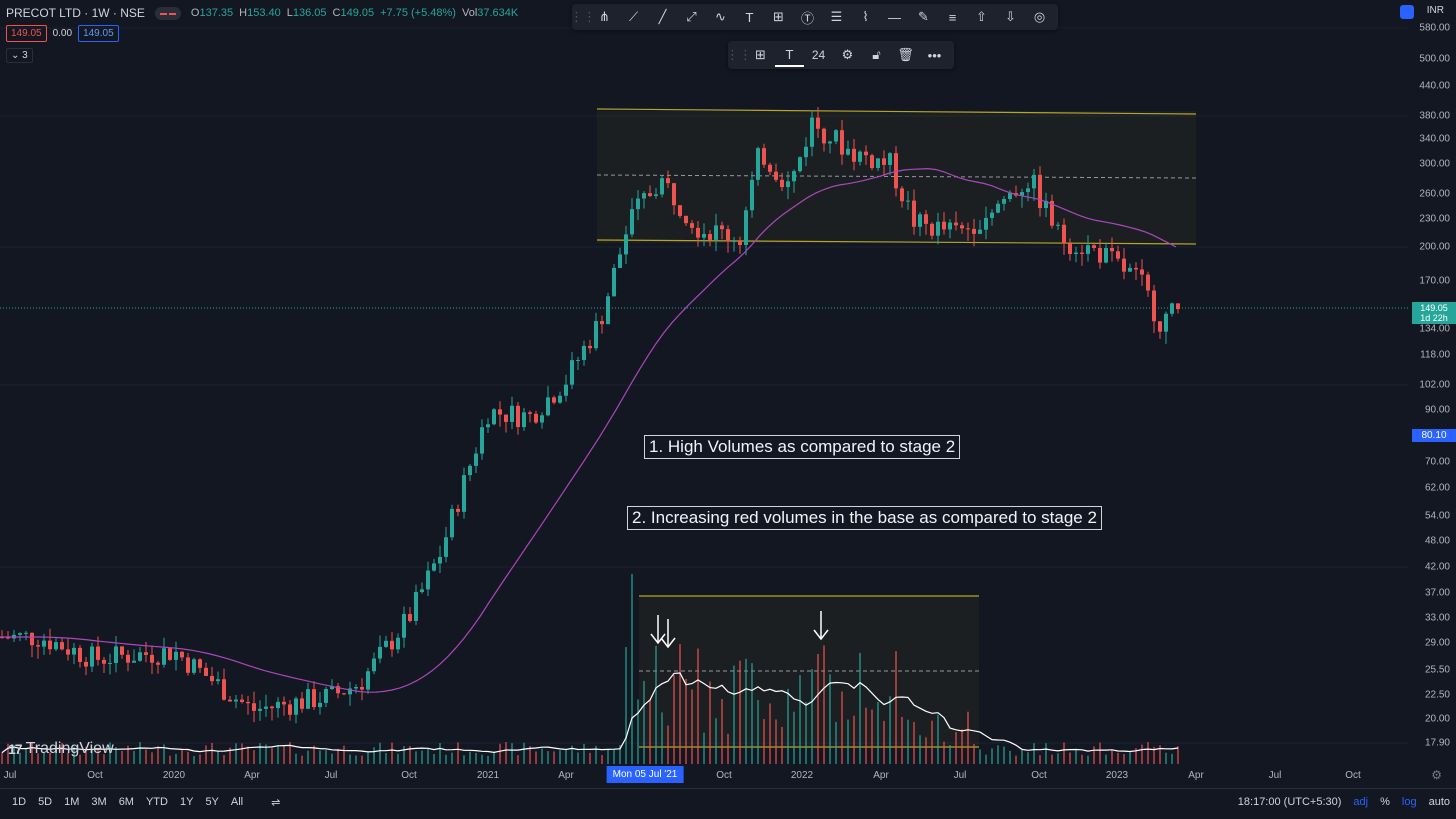  What do you see at coordinates (896, 111) in the screenshot?
I see `base-range-top-line` at bounding box center [896, 111].